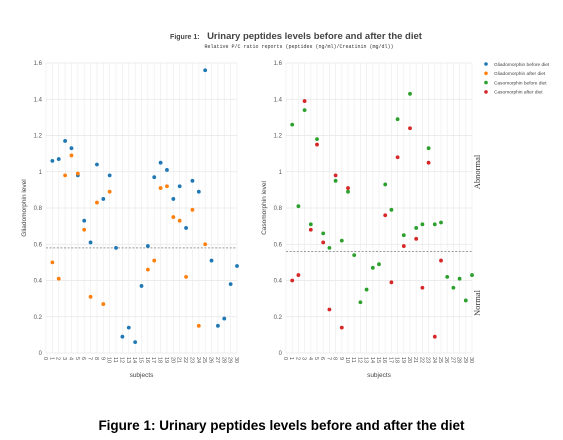 The width and height of the screenshot is (563, 440). I want to click on figure-title-prefix: Figure 1:, so click(185, 37).